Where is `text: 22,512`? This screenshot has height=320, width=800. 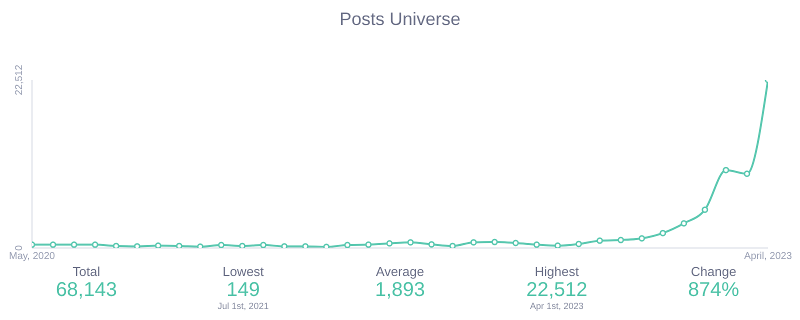 text: 22,512 is located at coordinates (557, 290).